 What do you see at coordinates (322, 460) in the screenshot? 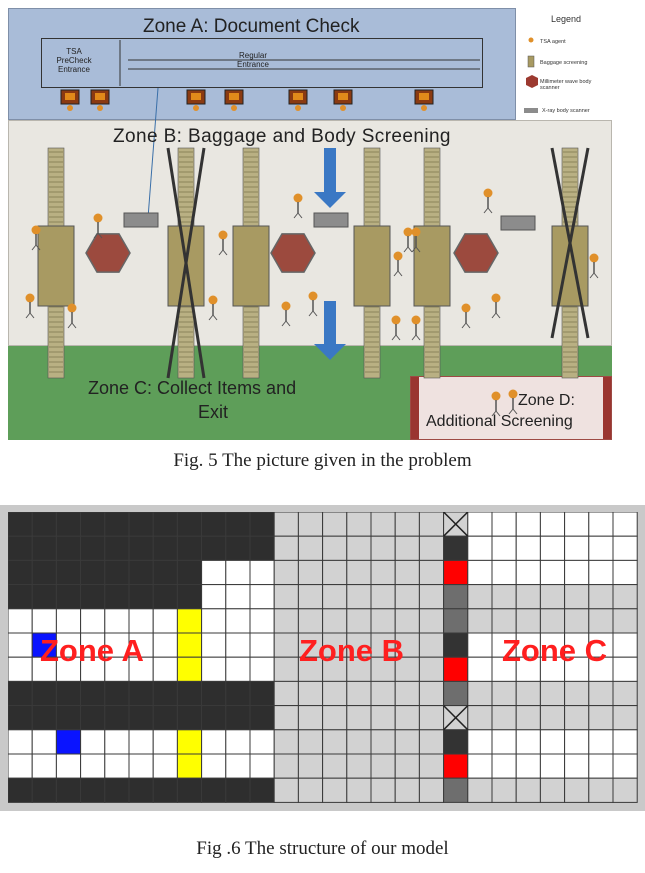
I see `fig5-caption: Fig. 5 The picture given in the problem` at bounding box center [322, 460].